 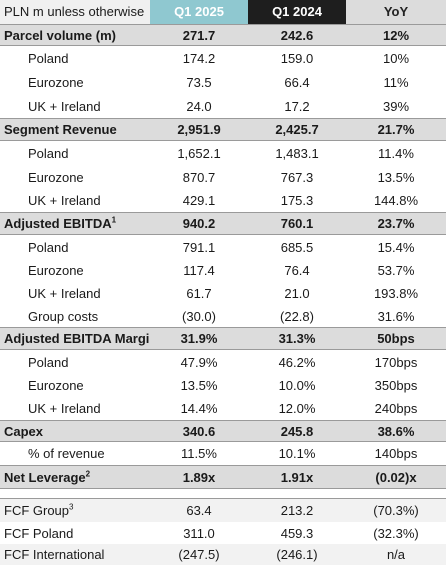 I want to click on row-q1-2025: 1,652.1, so click(x=199, y=153).